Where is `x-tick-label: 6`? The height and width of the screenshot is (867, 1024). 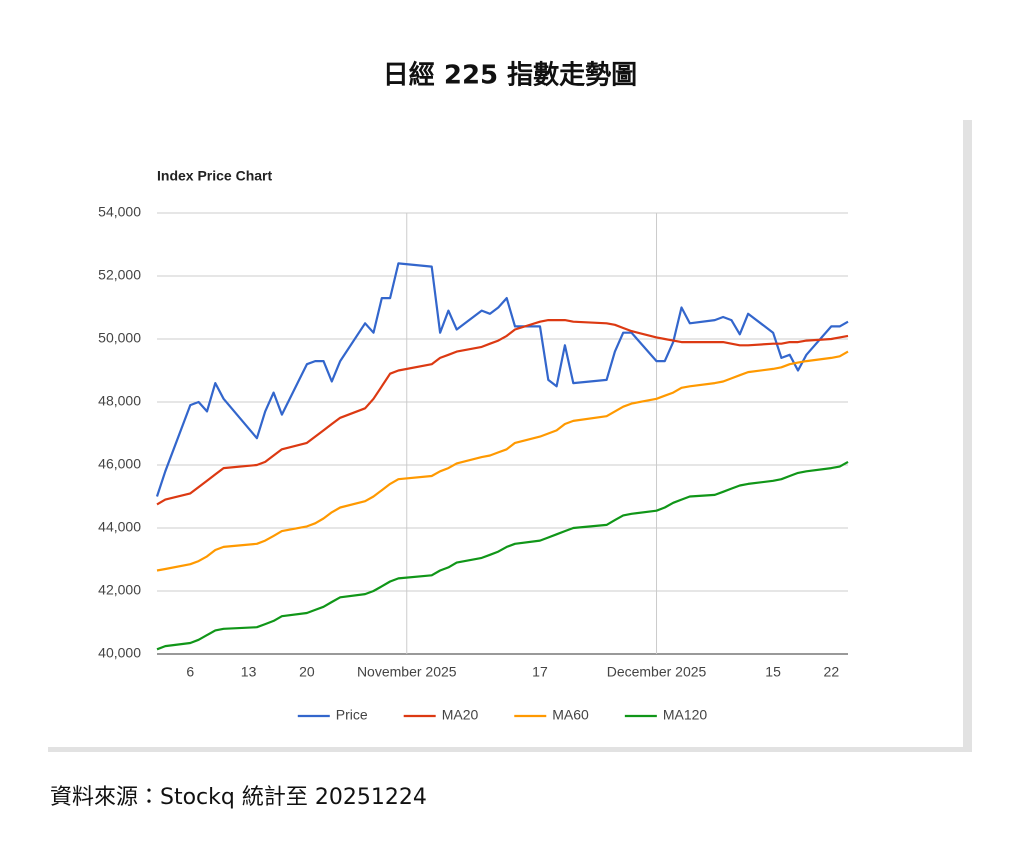 x-tick-label: 6 is located at coordinates (190, 672).